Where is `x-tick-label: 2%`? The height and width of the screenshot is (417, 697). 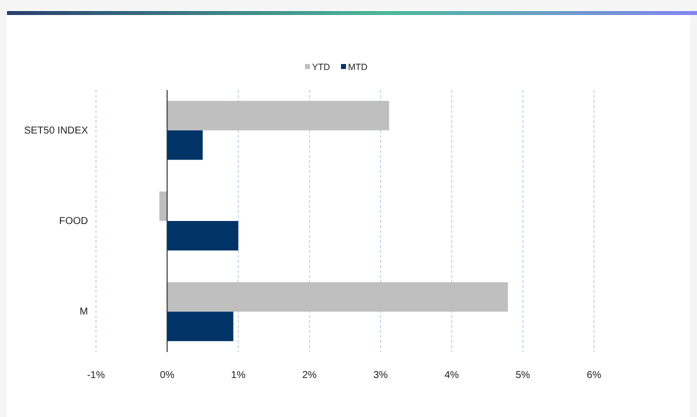 x-tick-label: 2% is located at coordinates (309, 375).